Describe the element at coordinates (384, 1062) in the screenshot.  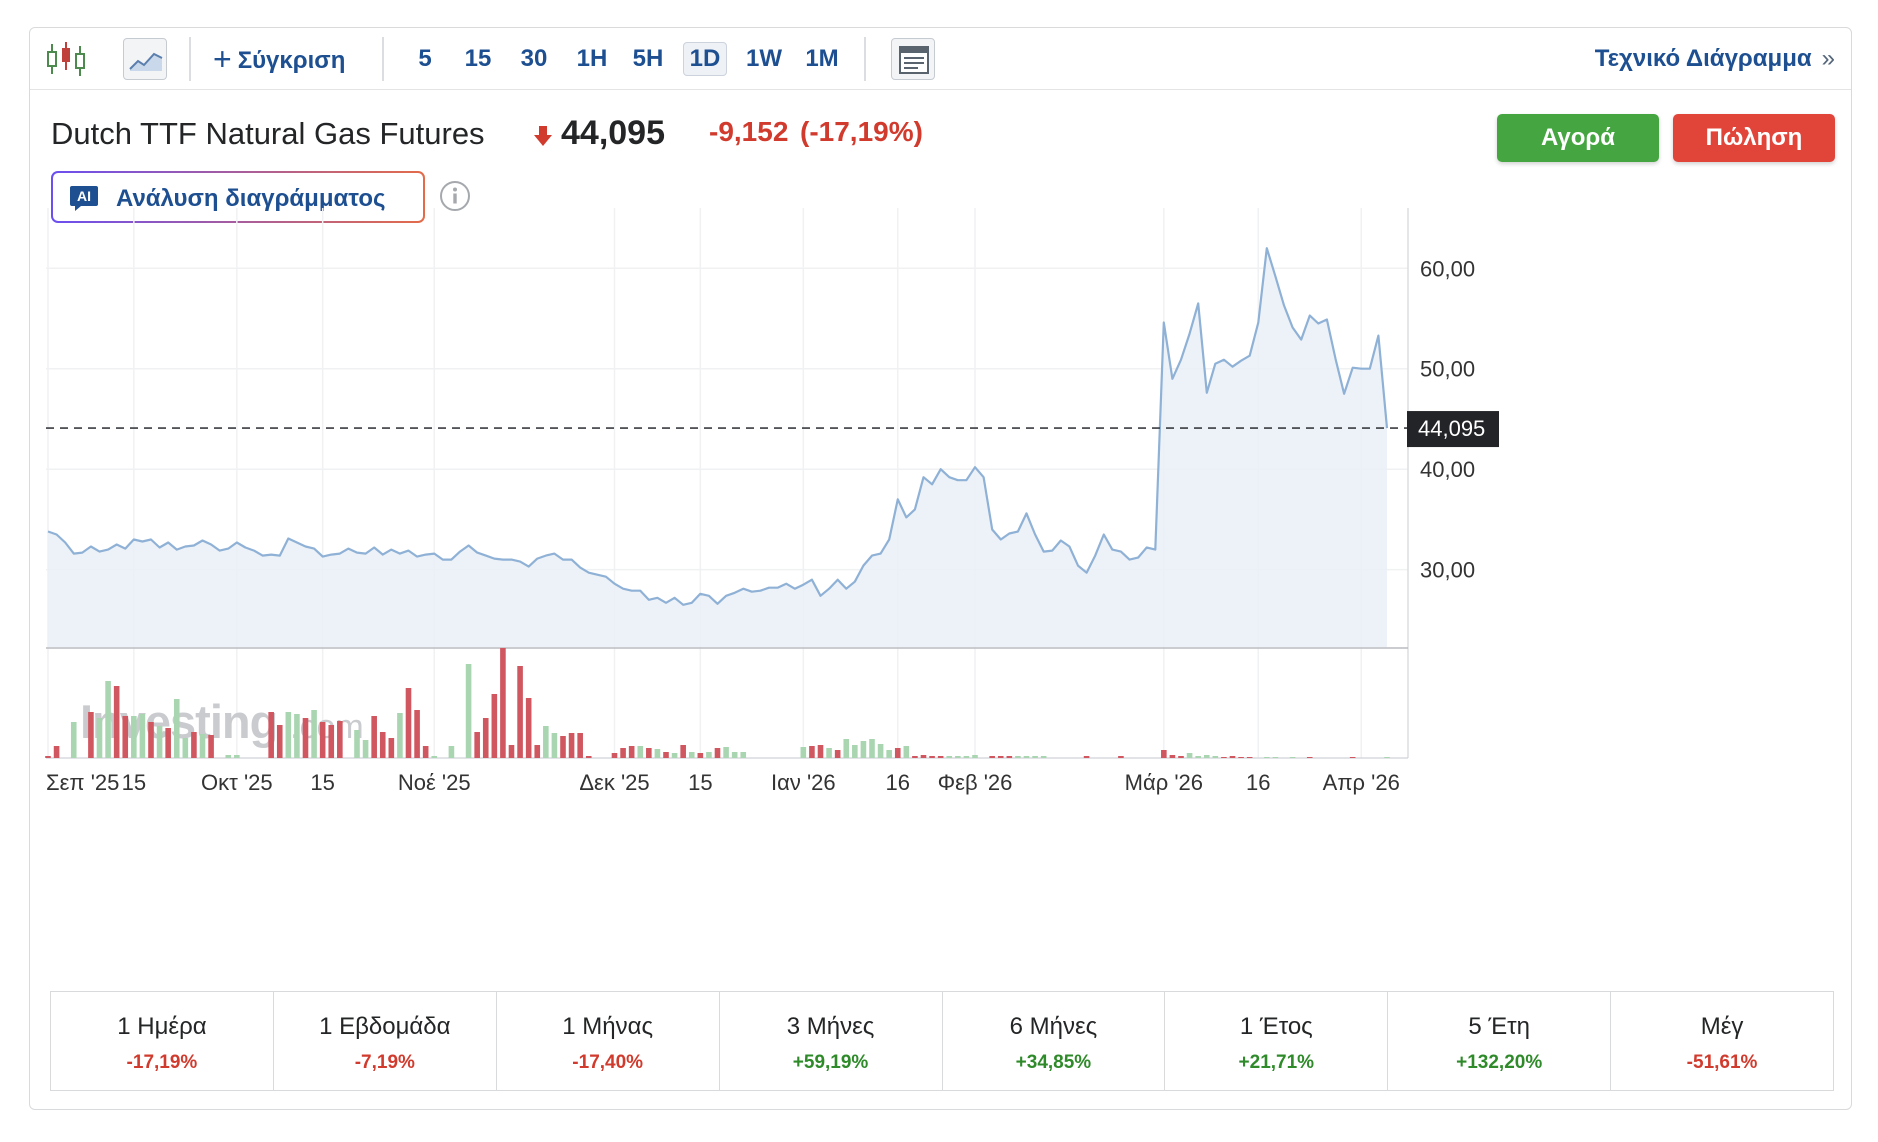
I see `performance-value: -7,19%` at that location.